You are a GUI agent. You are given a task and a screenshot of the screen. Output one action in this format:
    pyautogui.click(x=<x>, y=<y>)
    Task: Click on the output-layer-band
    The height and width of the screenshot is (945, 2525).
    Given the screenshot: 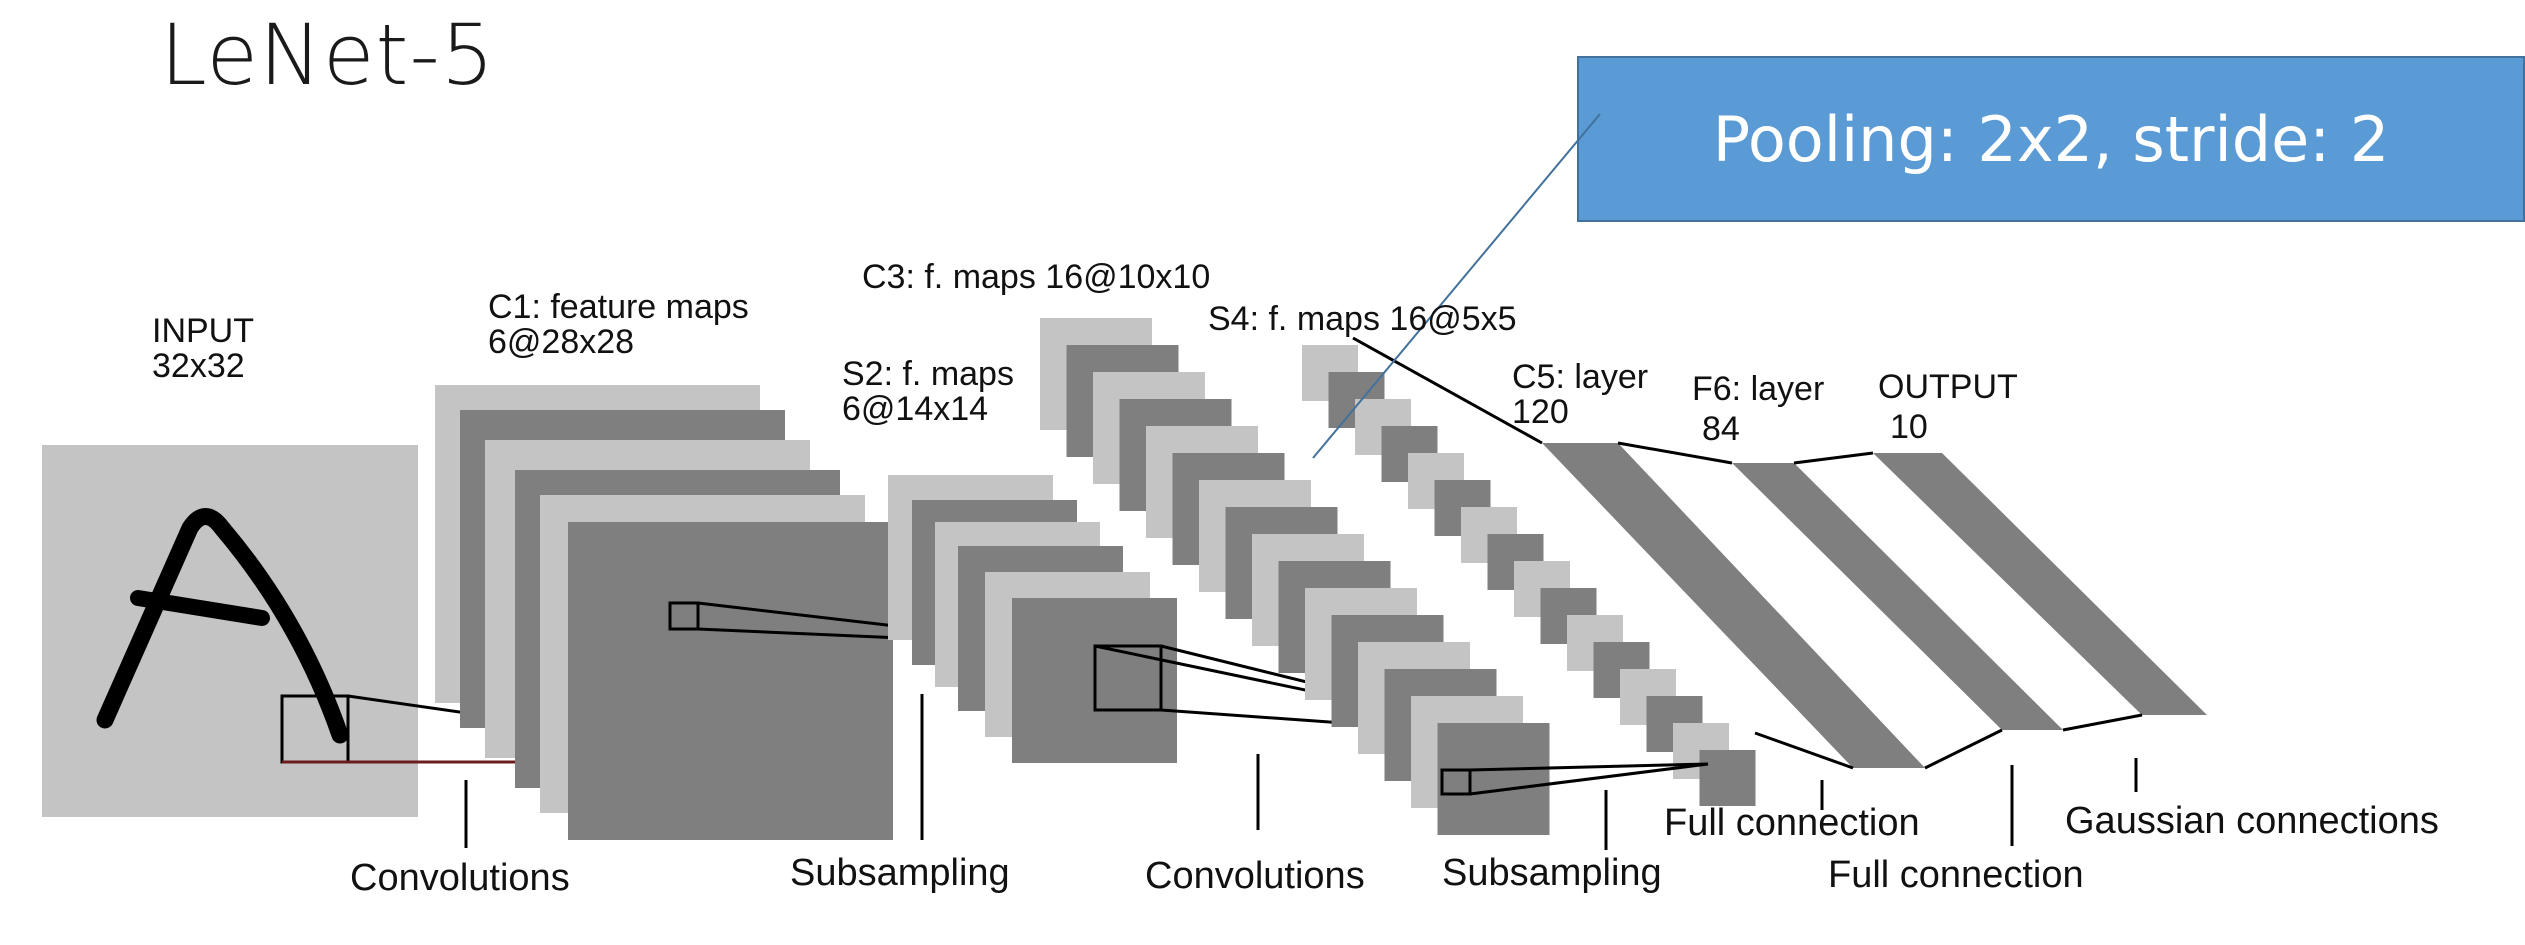 What is the action you would take?
    pyautogui.click(x=2040, y=584)
    